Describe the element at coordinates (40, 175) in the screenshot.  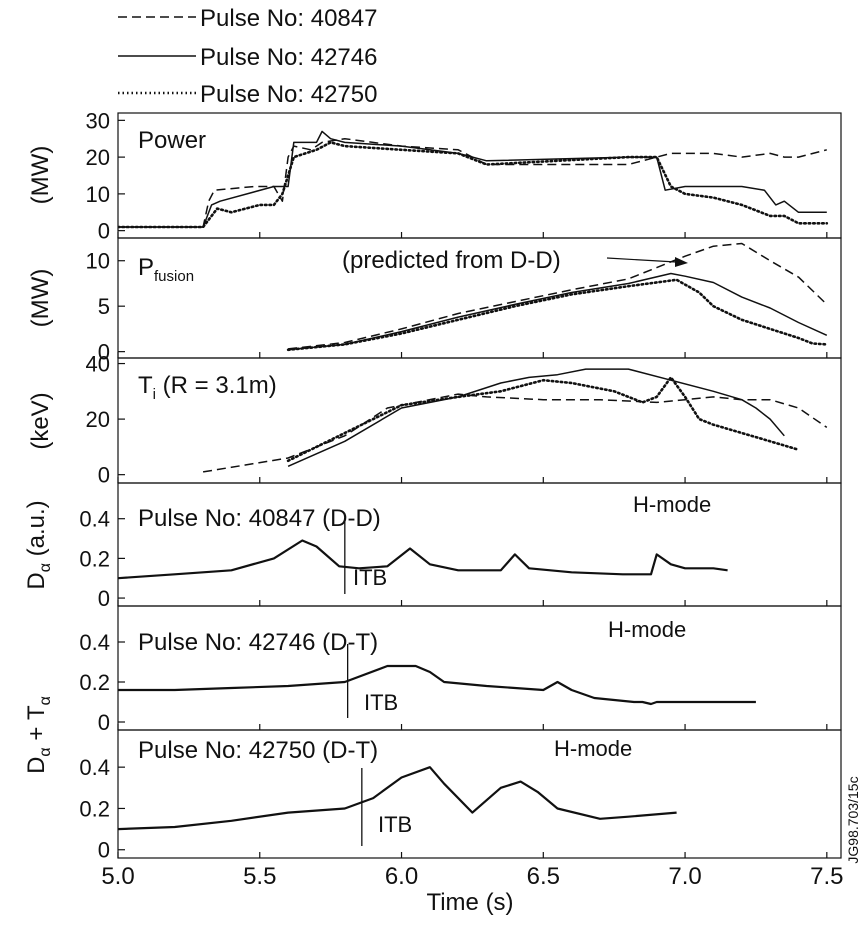
I see `ylabel-power: (MW)` at that location.